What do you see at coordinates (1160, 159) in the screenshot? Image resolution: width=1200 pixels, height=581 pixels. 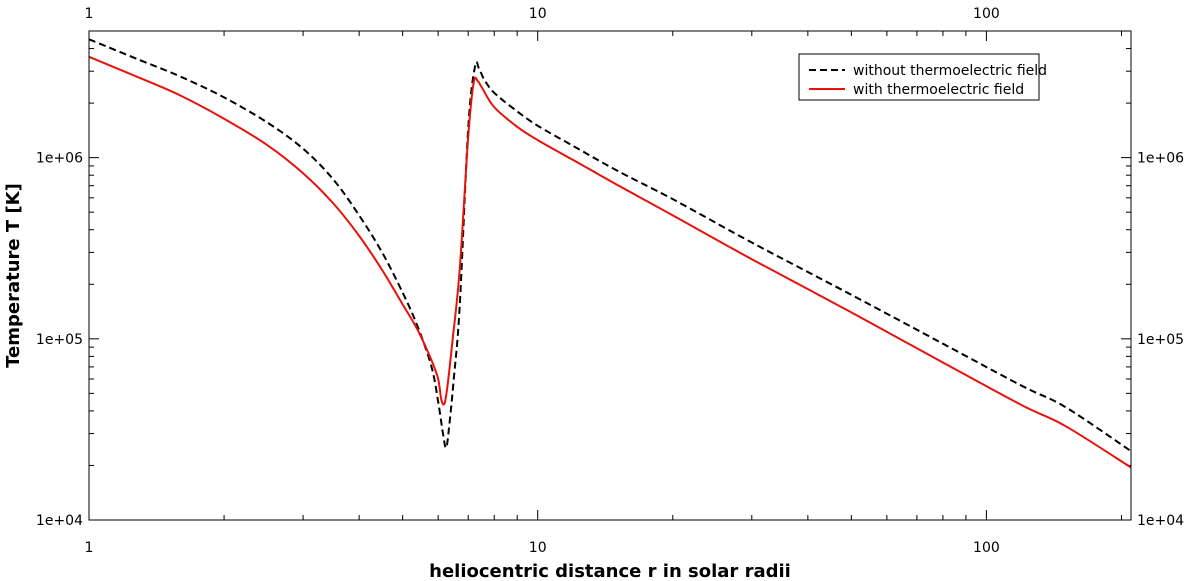 I see `y-tick-label-right: 1e+06` at bounding box center [1160, 159].